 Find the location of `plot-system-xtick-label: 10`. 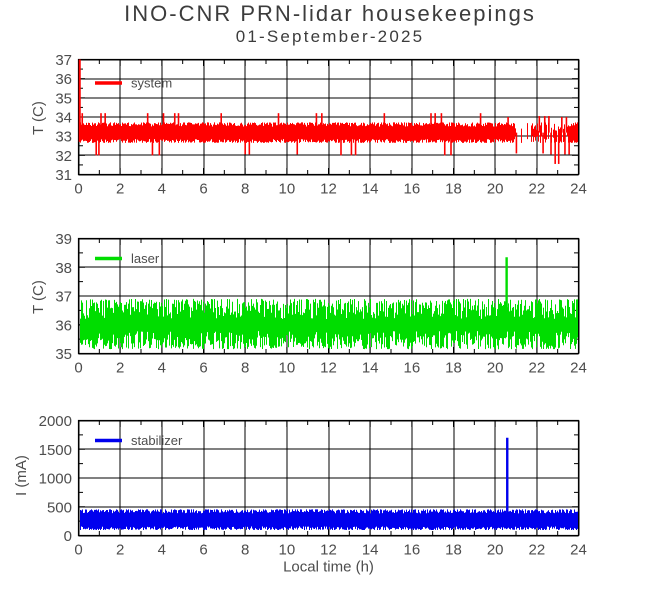

plot-system-xtick-label: 10 is located at coordinates (286, 189).